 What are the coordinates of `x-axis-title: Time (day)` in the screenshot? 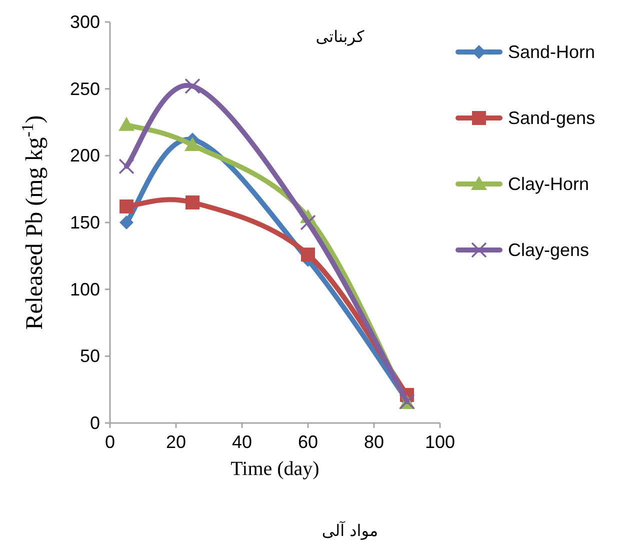 It's located at (275, 469).